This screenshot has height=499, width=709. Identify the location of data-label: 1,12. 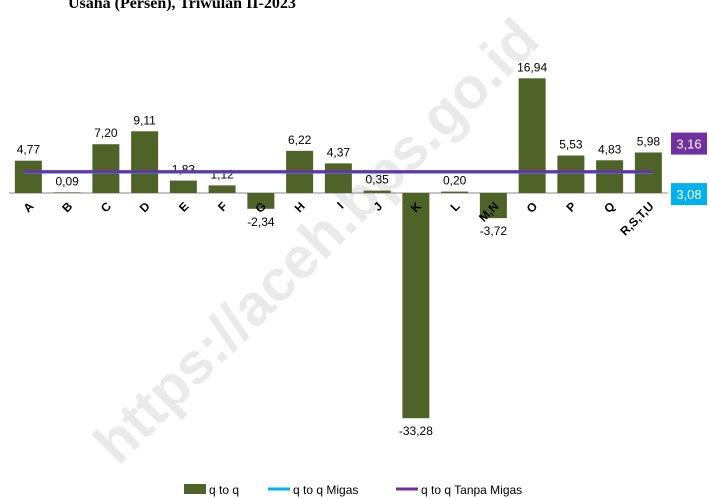
(222, 174).